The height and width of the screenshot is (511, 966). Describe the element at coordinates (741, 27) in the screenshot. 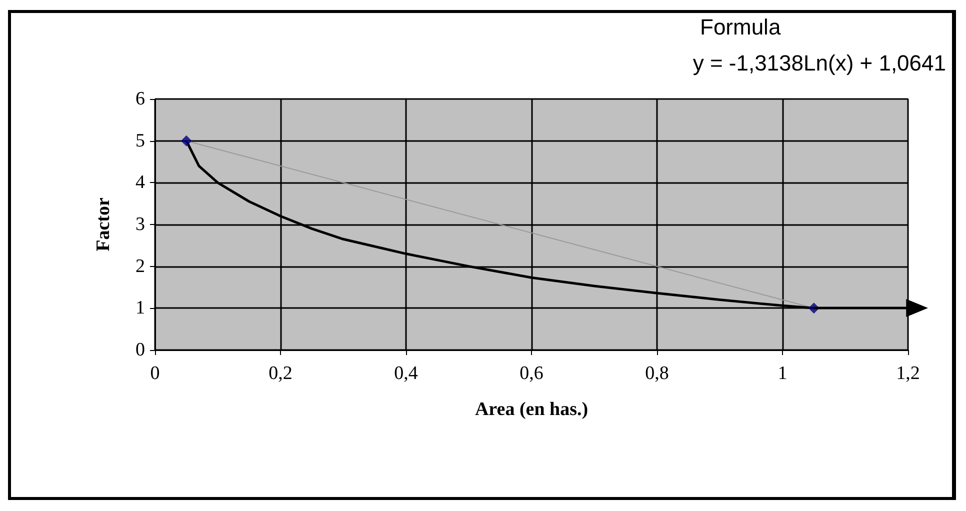

I see `text: Formula` at that location.